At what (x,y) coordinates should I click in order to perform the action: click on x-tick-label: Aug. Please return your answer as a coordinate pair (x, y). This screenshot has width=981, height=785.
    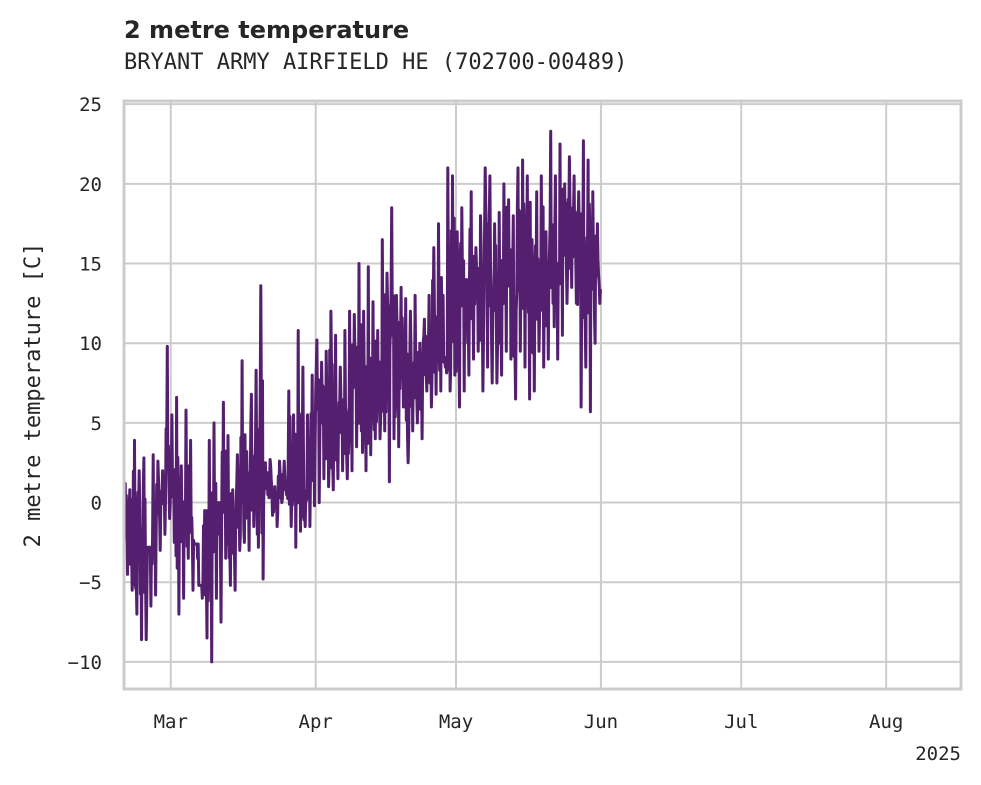
    Looking at the image, I should click on (886, 722).